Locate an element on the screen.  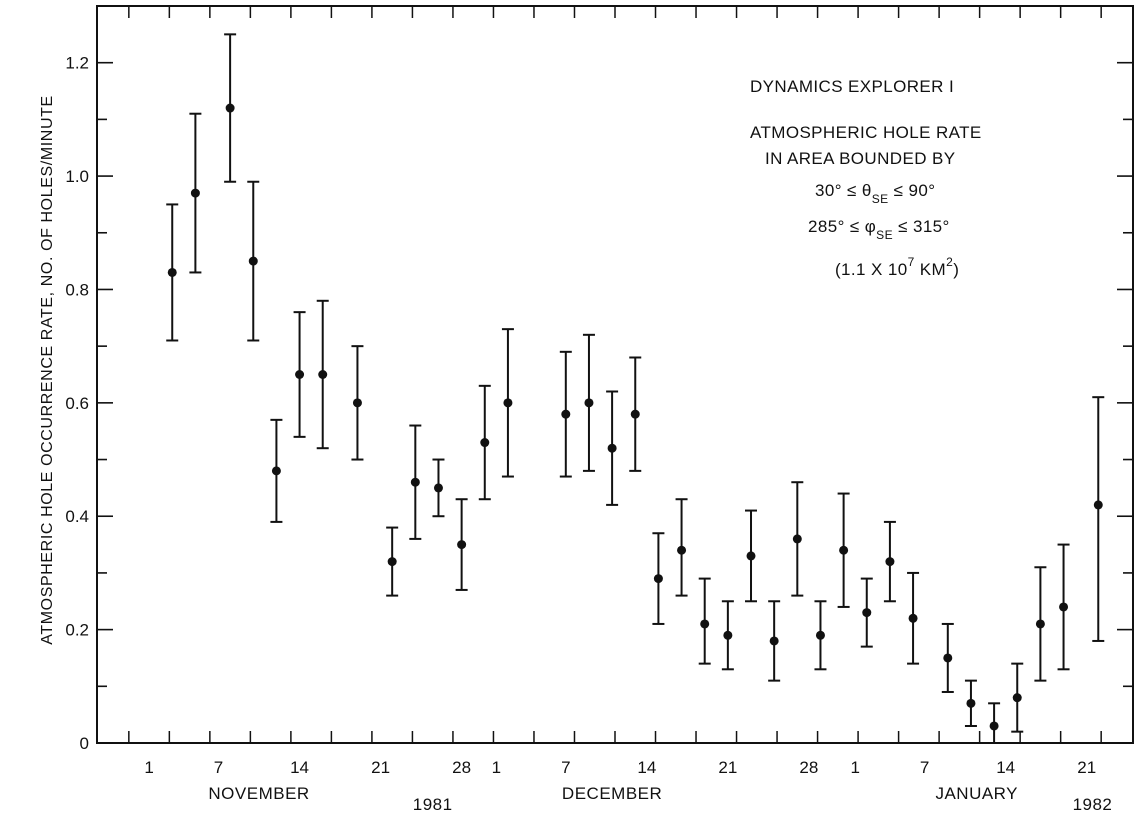
annotation-phi-range: 285° ≤ φSE ≤ 315° is located at coordinates (879, 229).